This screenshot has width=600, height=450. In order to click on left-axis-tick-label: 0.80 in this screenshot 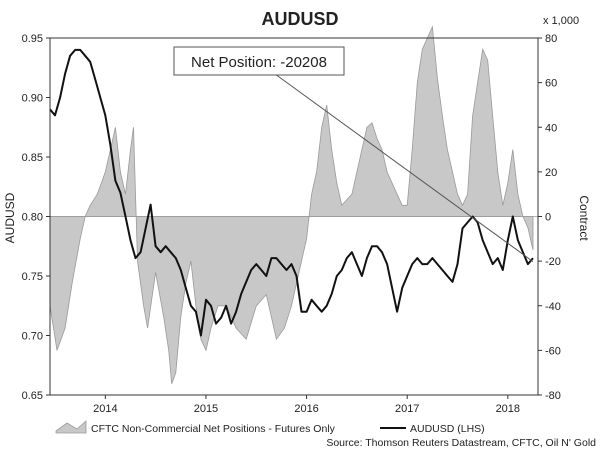, I will do `click(32, 218)`.